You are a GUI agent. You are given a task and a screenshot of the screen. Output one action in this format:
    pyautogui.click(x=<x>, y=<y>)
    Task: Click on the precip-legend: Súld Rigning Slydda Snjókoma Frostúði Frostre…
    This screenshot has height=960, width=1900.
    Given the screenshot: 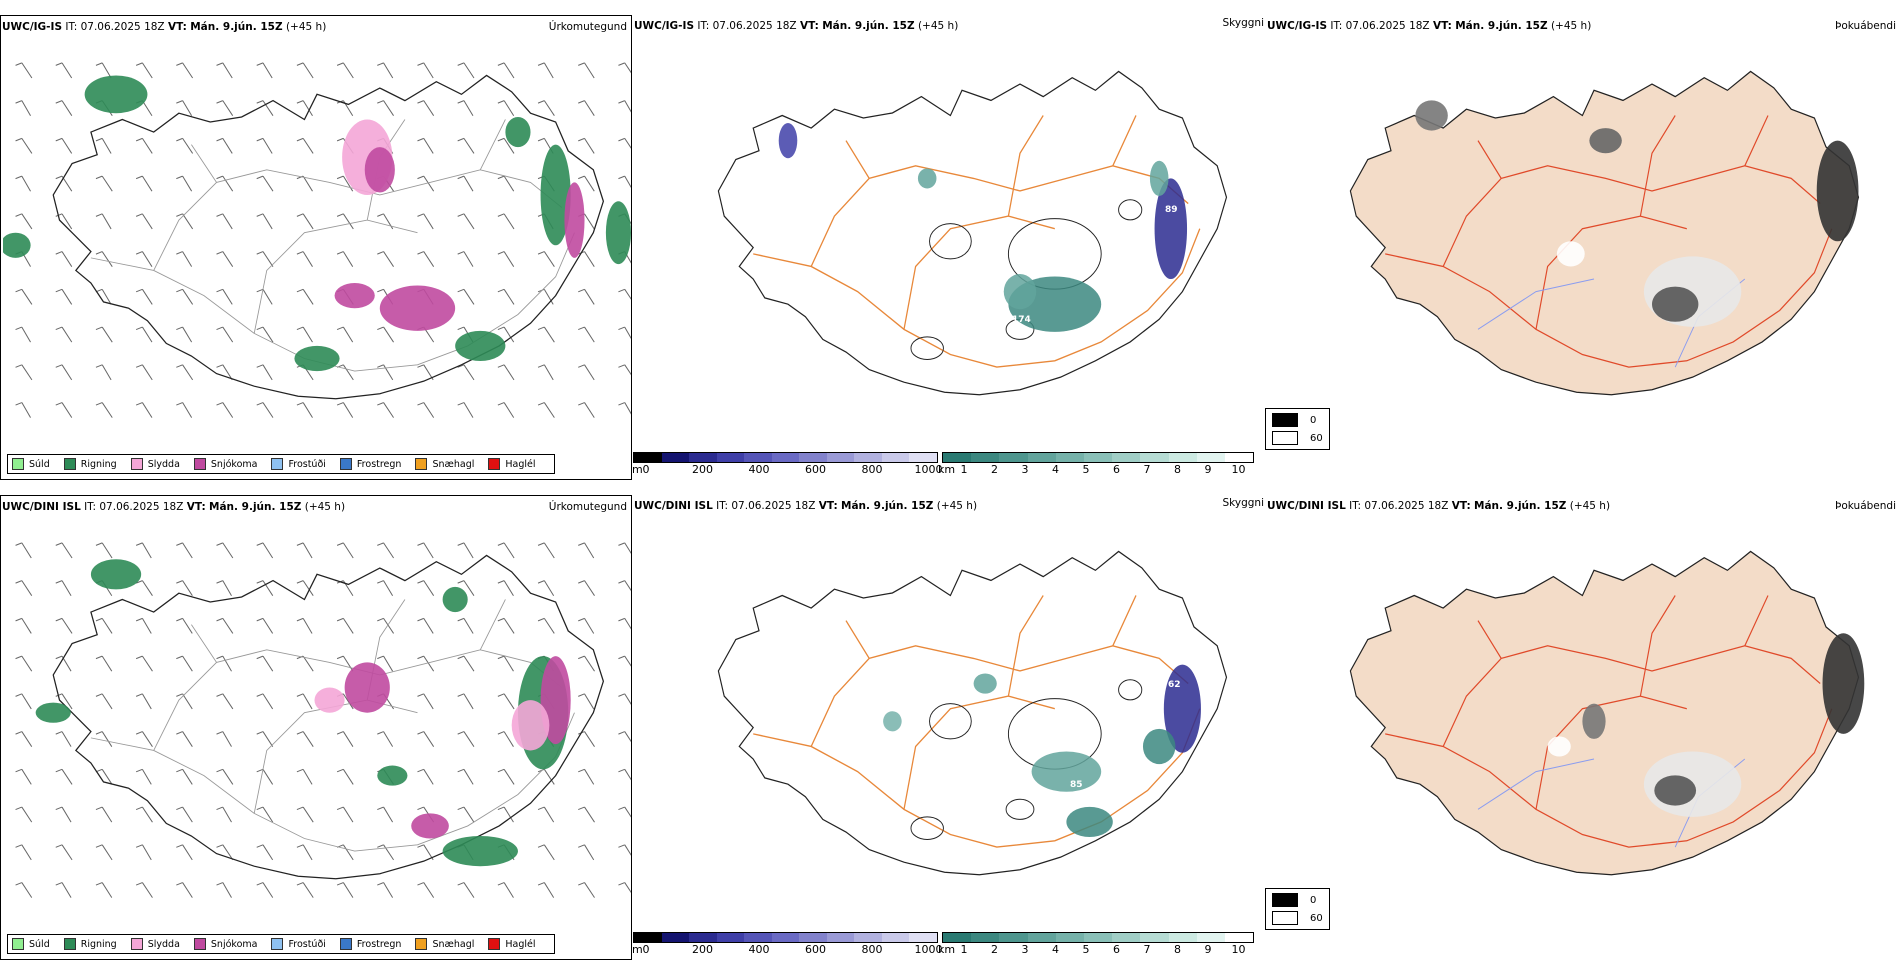 What is the action you would take?
    pyautogui.click(x=281, y=464)
    